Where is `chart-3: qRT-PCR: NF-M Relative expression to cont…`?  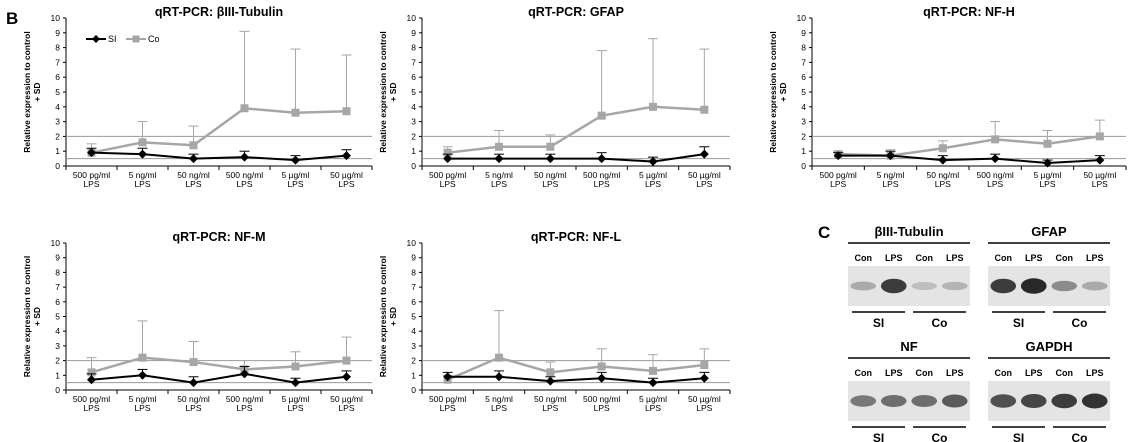
chart-3: qRT-PCR: NF-M Relative expression to cont… is located at coordinates (197, 321).